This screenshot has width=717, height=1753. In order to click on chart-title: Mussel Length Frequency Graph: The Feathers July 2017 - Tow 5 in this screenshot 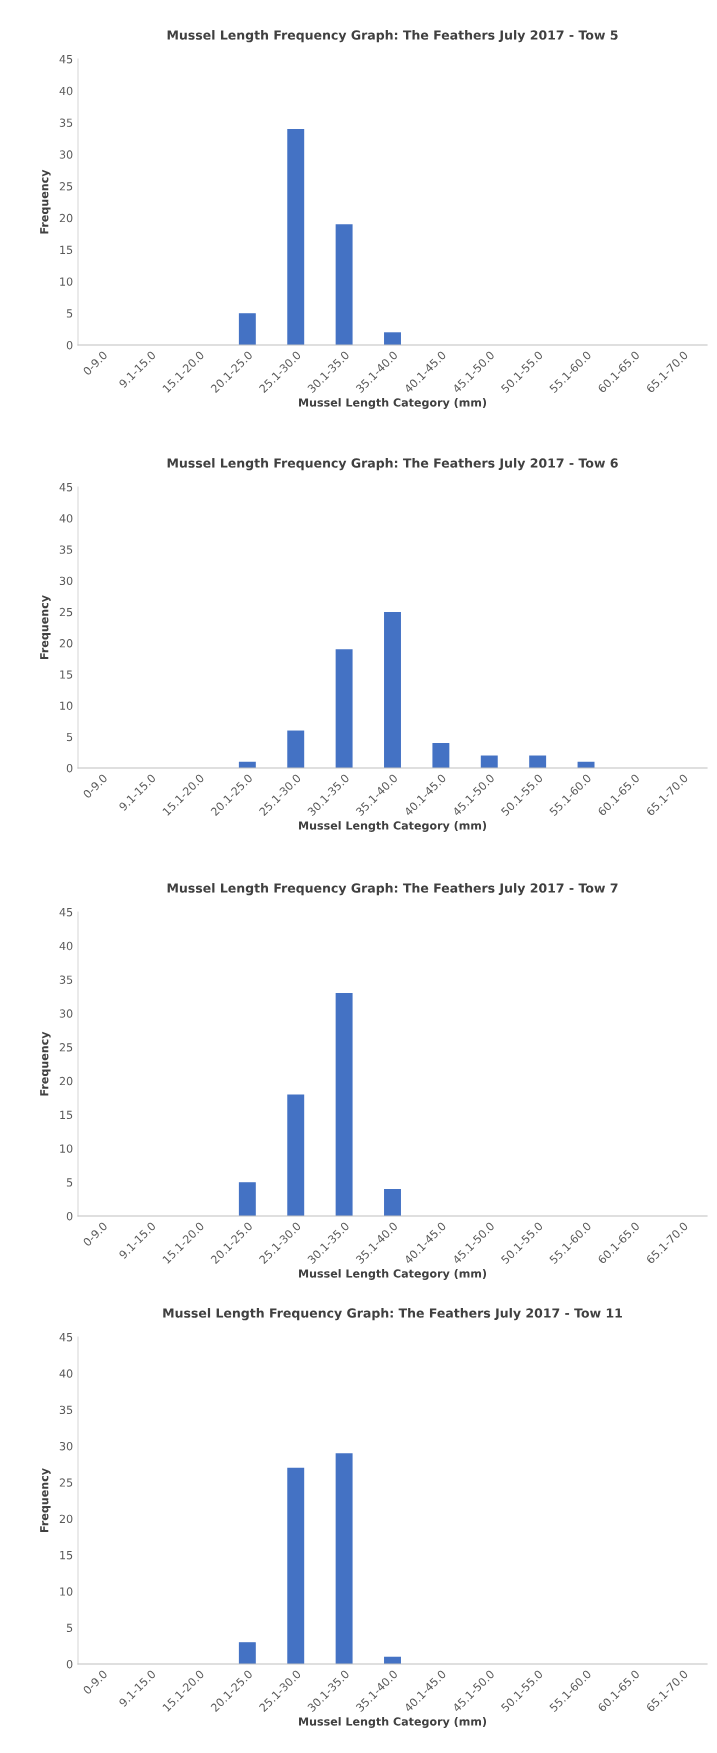, I will do `click(392, 36)`.